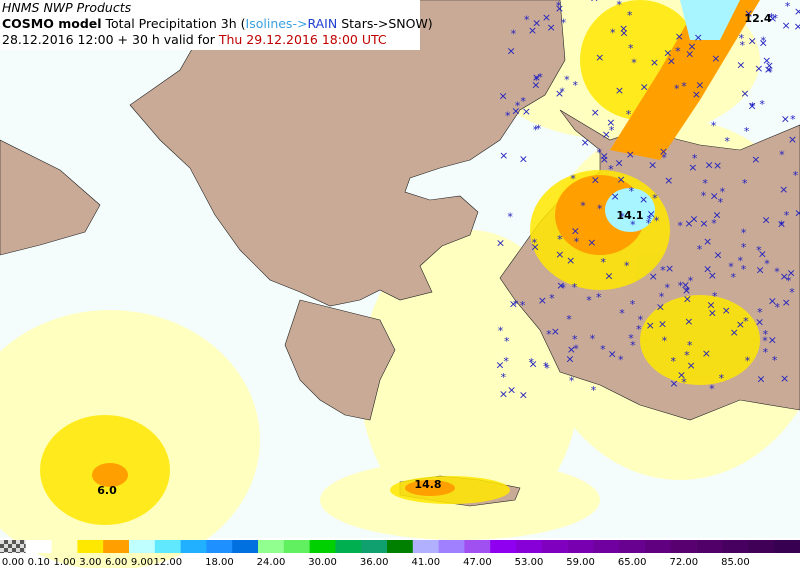 Image resolution: width=800 pixels, height=568 pixels. What do you see at coordinates (271, 562) in the screenshot?
I see `legend-label: 24.00` at bounding box center [271, 562].